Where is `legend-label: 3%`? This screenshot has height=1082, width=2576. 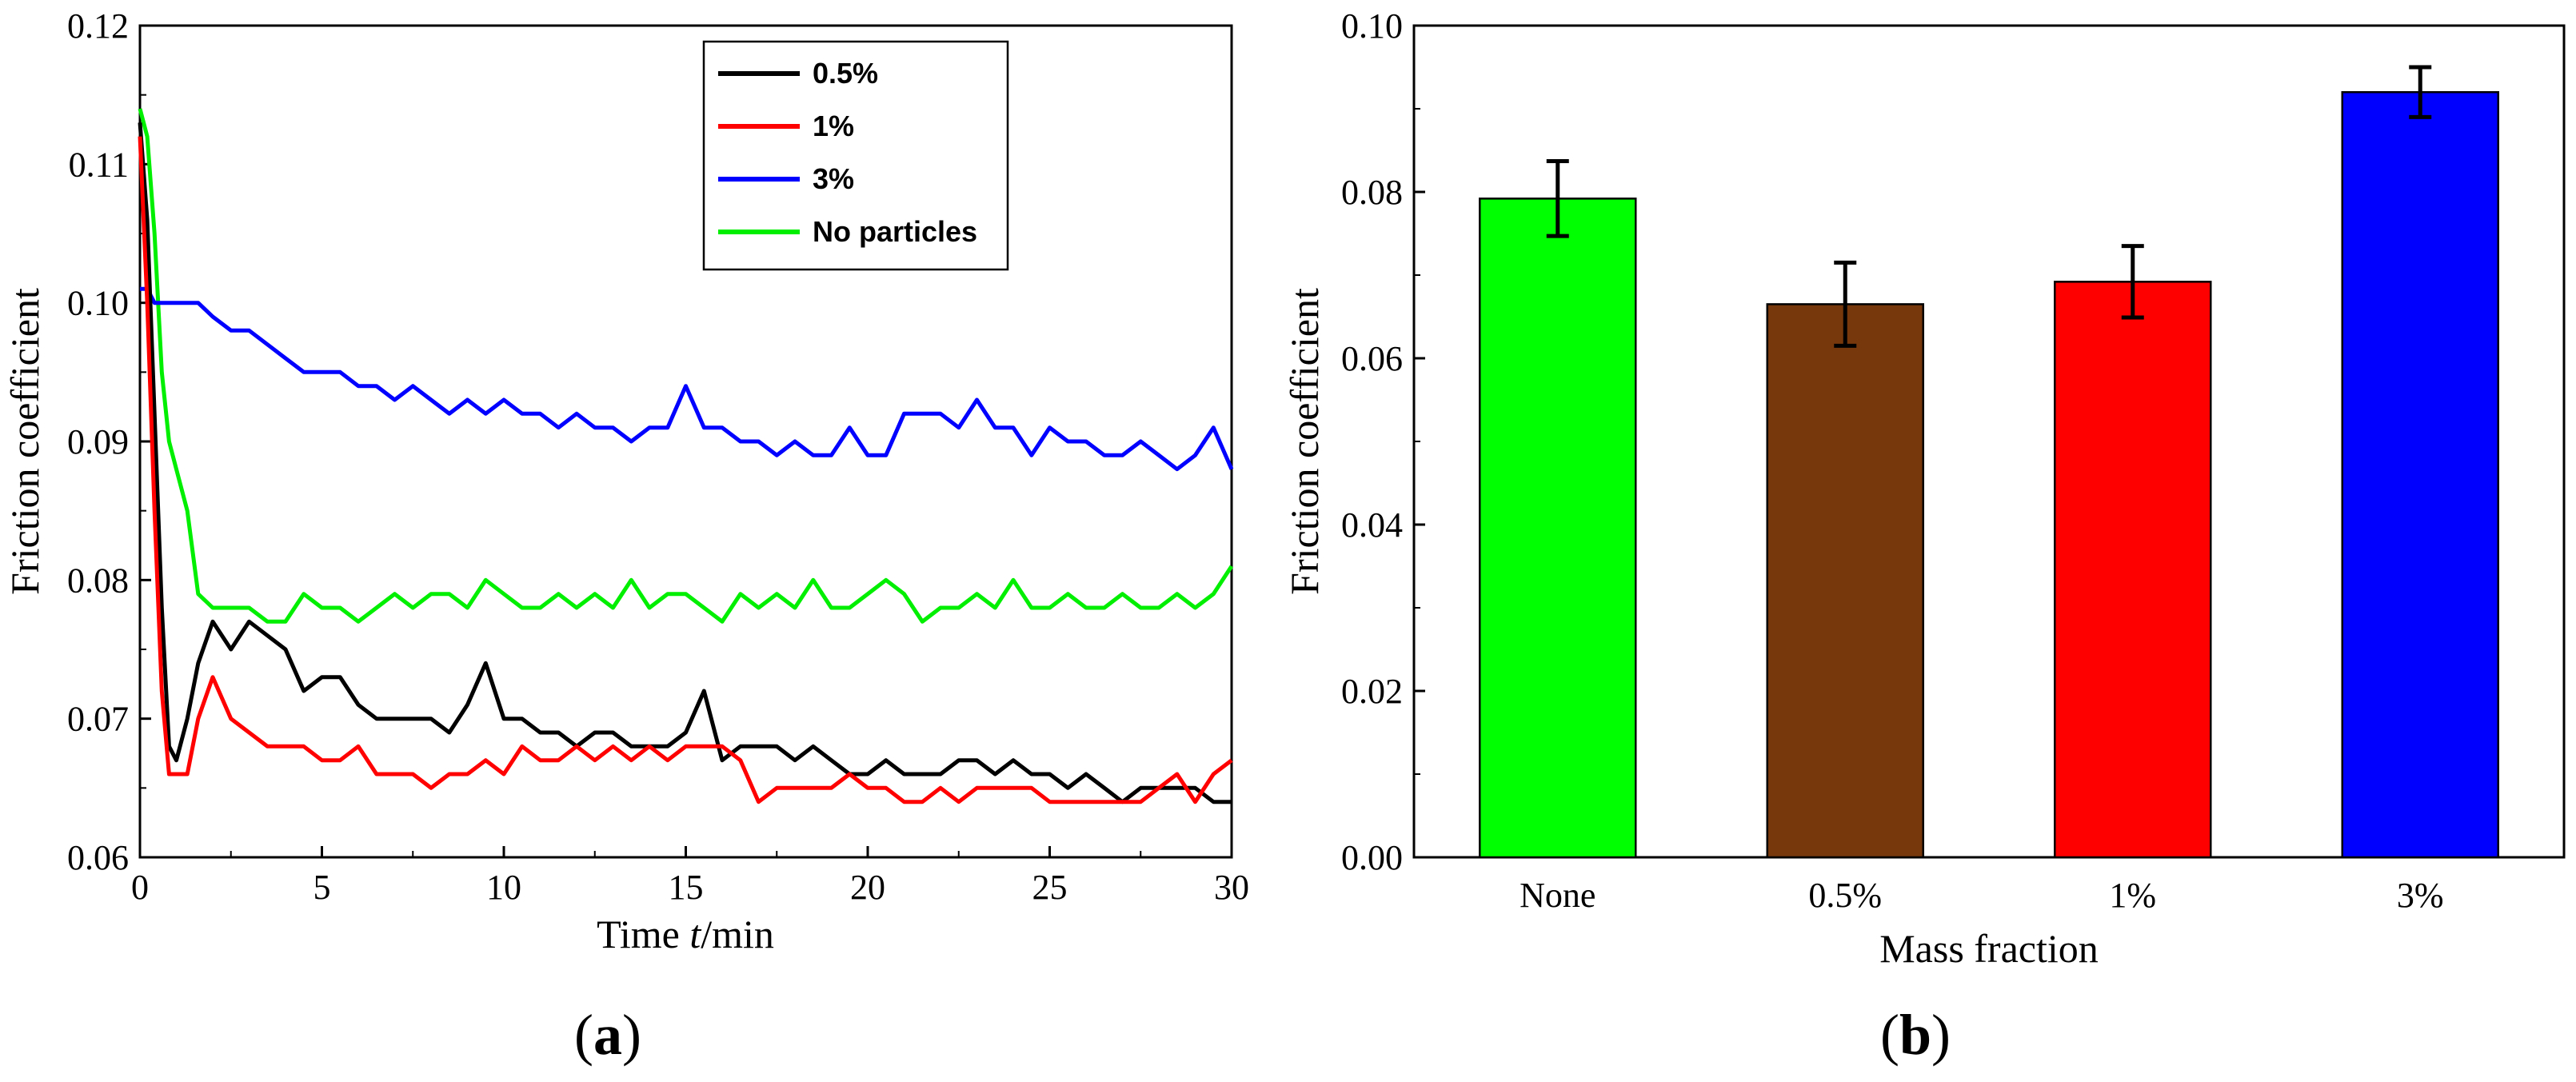 legend-label: 3% is located at coordinates (834, 178).